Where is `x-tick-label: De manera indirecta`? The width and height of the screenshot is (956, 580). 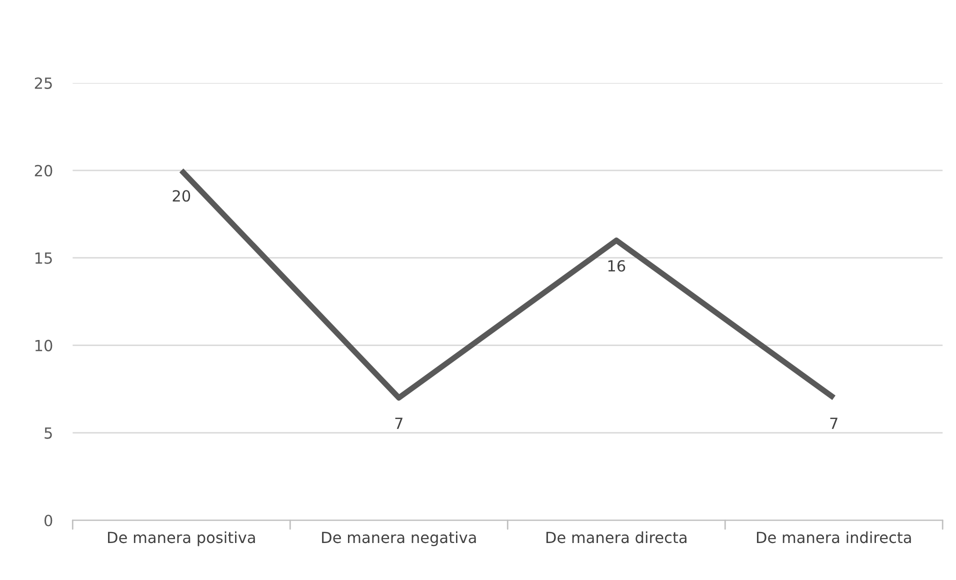
x-tick-label: De manera indirecta is located at coordinates (833, 537).